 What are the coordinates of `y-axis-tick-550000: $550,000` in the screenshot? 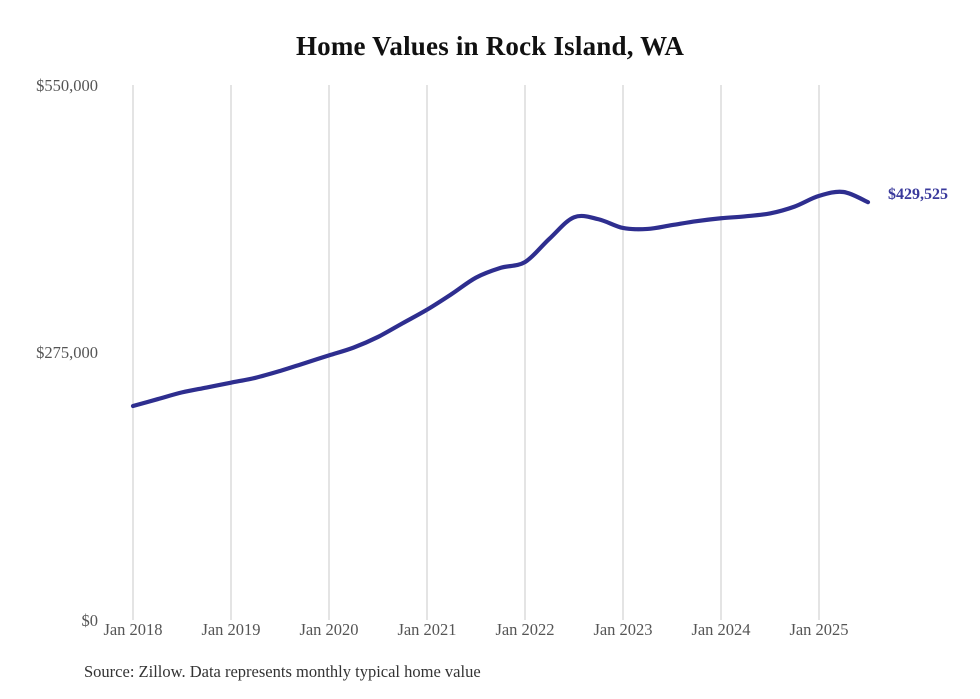 It's located at (67, 85).